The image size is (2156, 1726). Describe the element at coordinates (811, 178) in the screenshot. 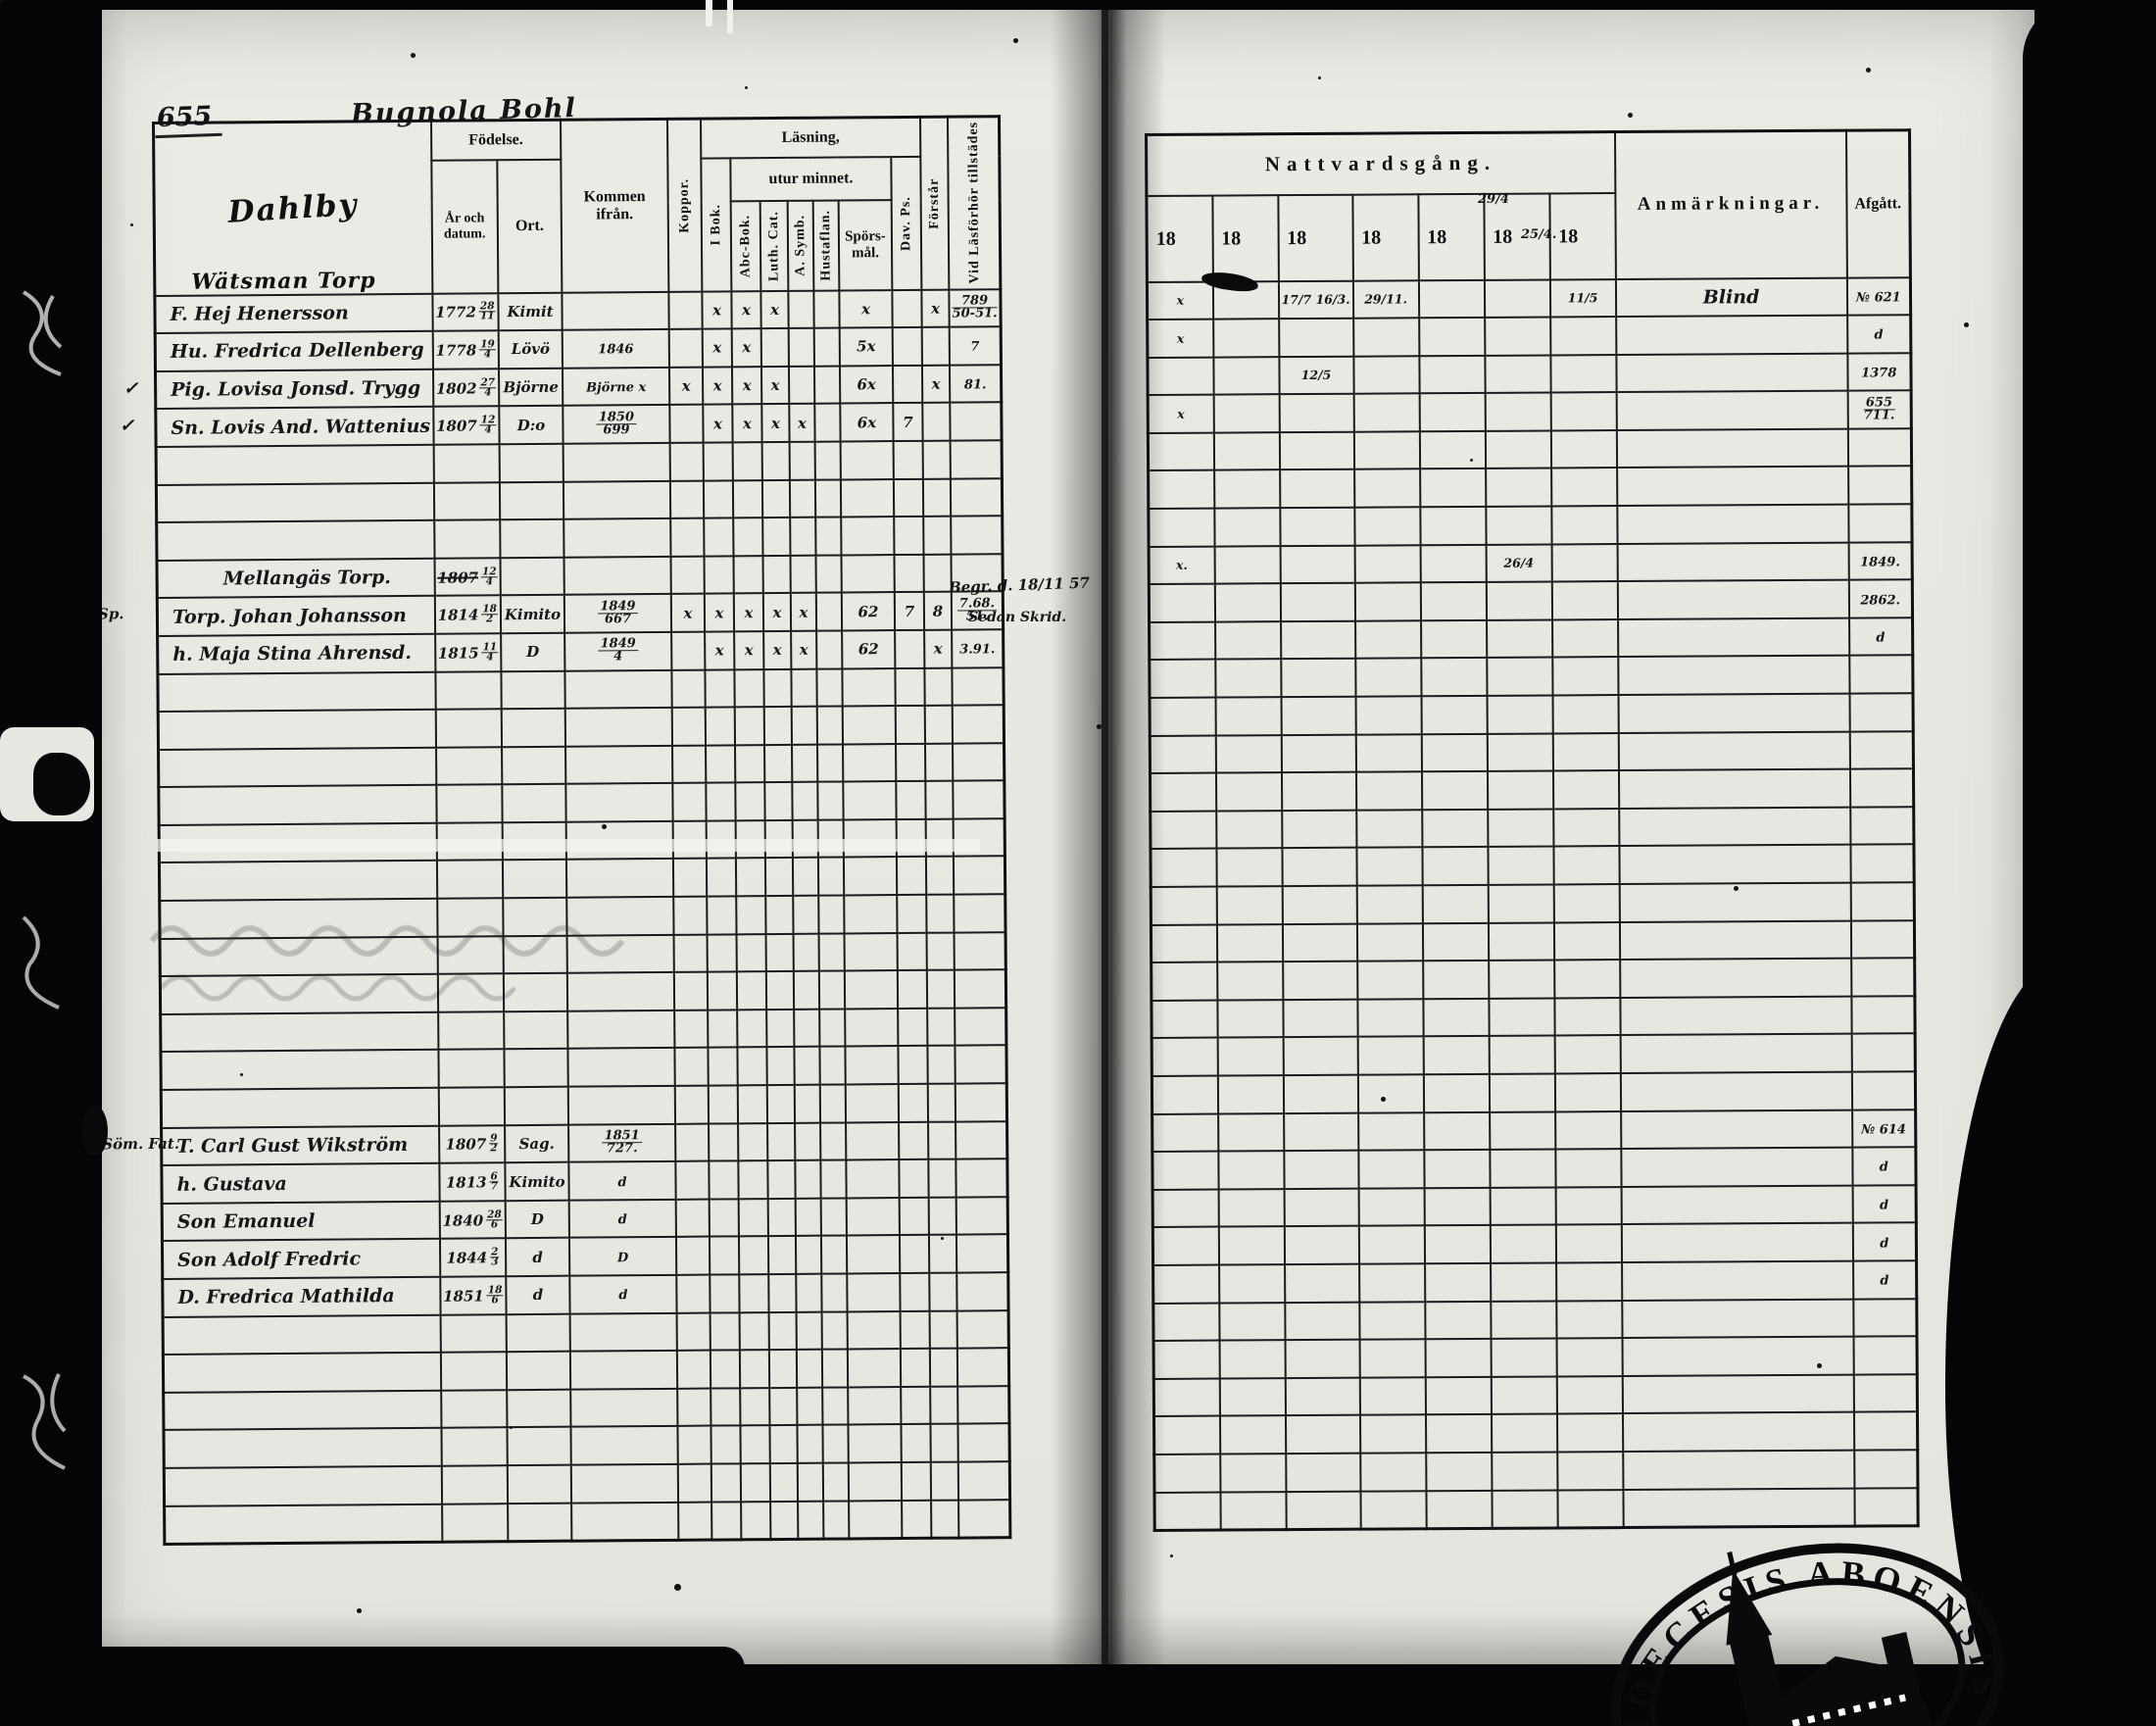

I see `col-utur-minnet: utur minnet.` at that location.